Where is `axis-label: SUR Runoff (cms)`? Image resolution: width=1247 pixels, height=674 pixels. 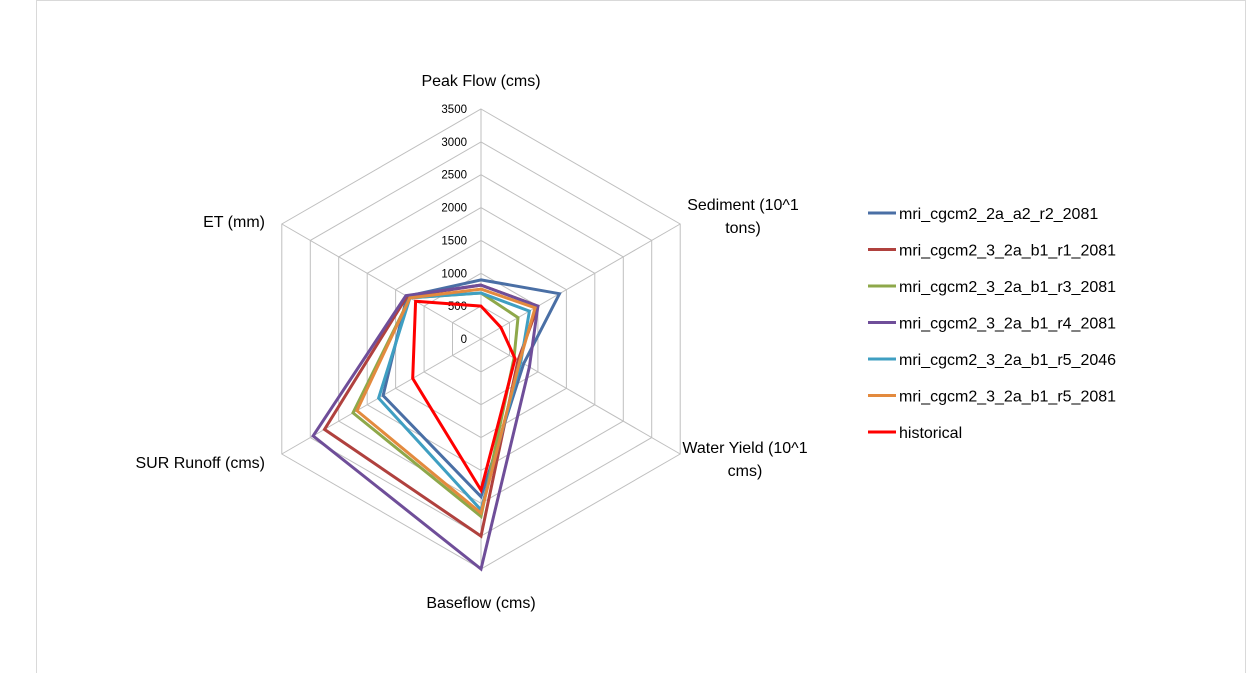
axis-label: SUR Runoff (cms) is located at coordinates (200, 463).